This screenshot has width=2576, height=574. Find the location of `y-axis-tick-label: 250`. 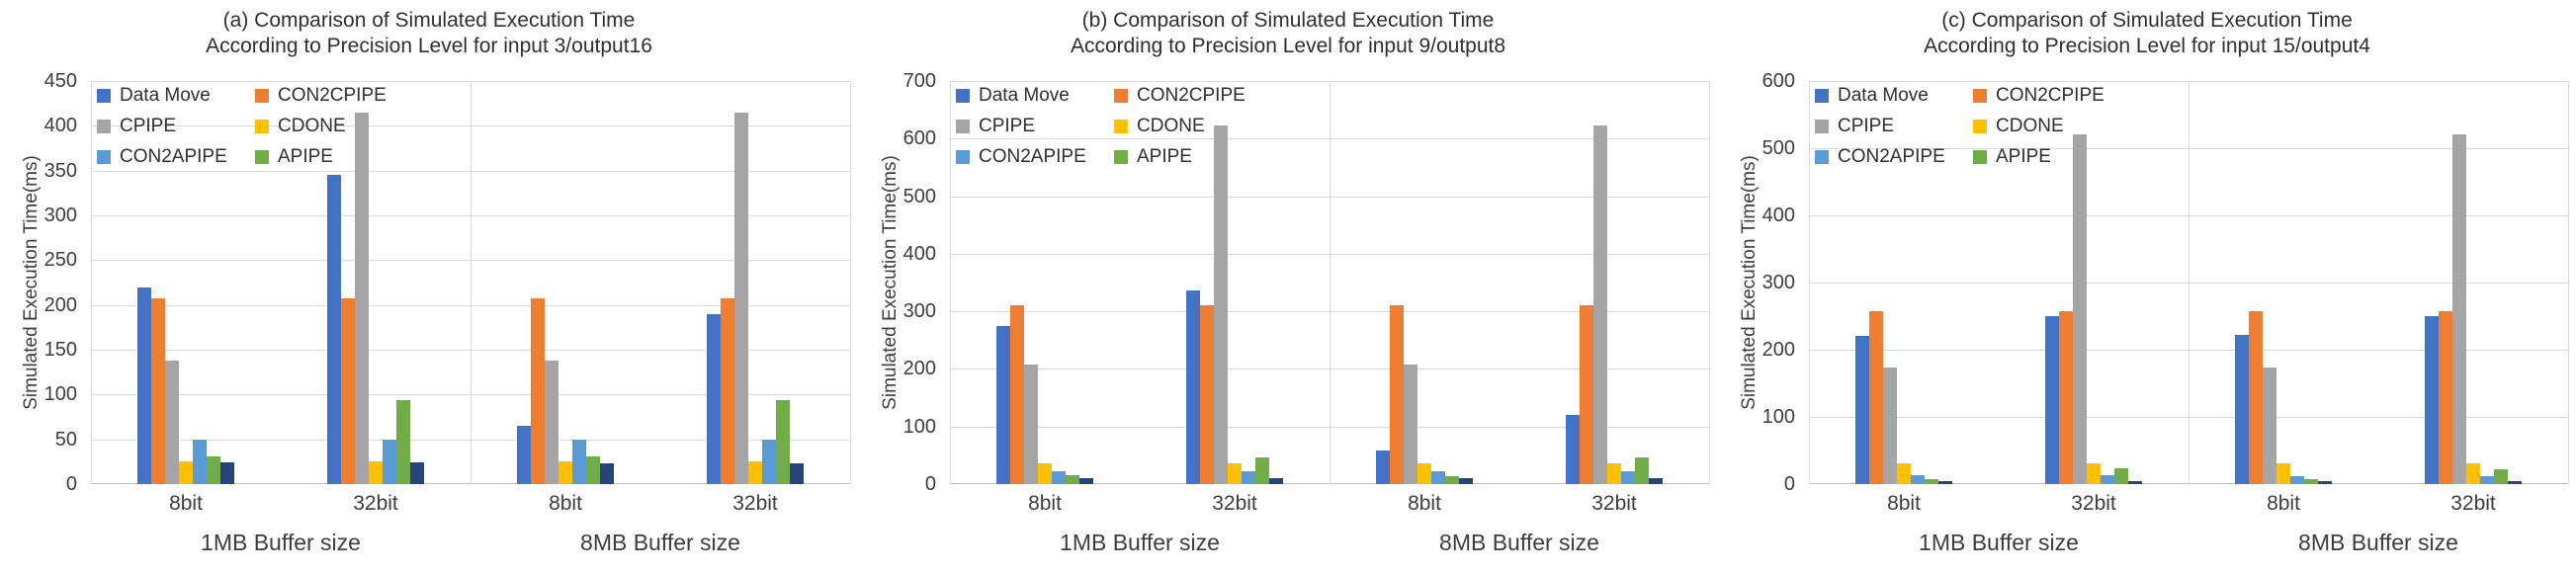

y-axis-tick-label: 250 is located at coordinates (60, 260).